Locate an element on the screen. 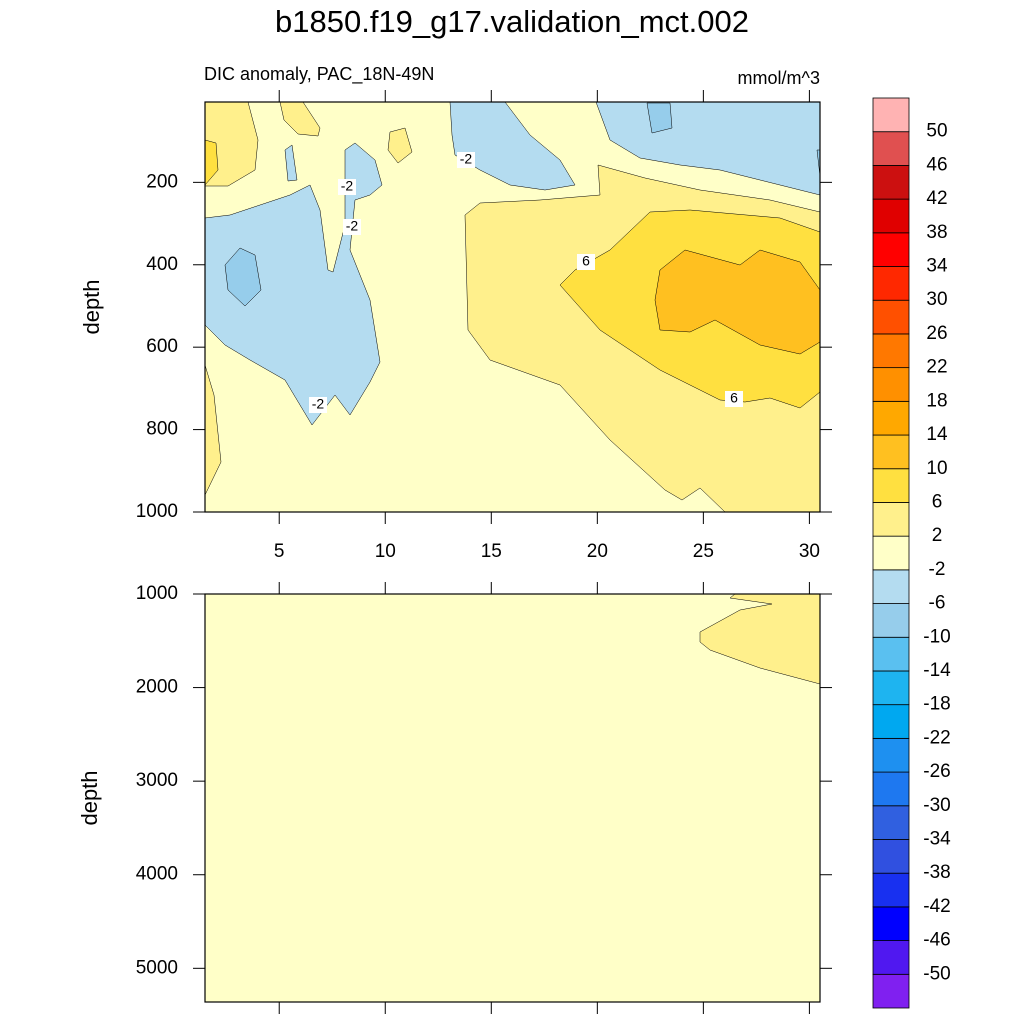 The height and width of the screenshot is (1024, 1024). x-tick-label: 20 is located at coordinates (597, 551).